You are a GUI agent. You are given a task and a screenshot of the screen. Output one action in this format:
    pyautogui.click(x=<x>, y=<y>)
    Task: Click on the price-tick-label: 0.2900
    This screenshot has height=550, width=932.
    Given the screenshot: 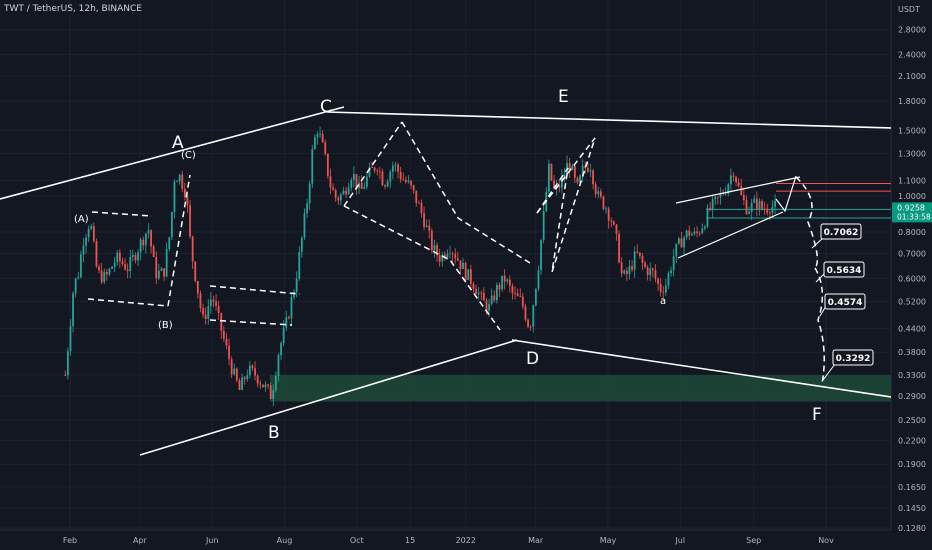 What is the action you would take?
    pyautogui.click(x=912, y=396)
    